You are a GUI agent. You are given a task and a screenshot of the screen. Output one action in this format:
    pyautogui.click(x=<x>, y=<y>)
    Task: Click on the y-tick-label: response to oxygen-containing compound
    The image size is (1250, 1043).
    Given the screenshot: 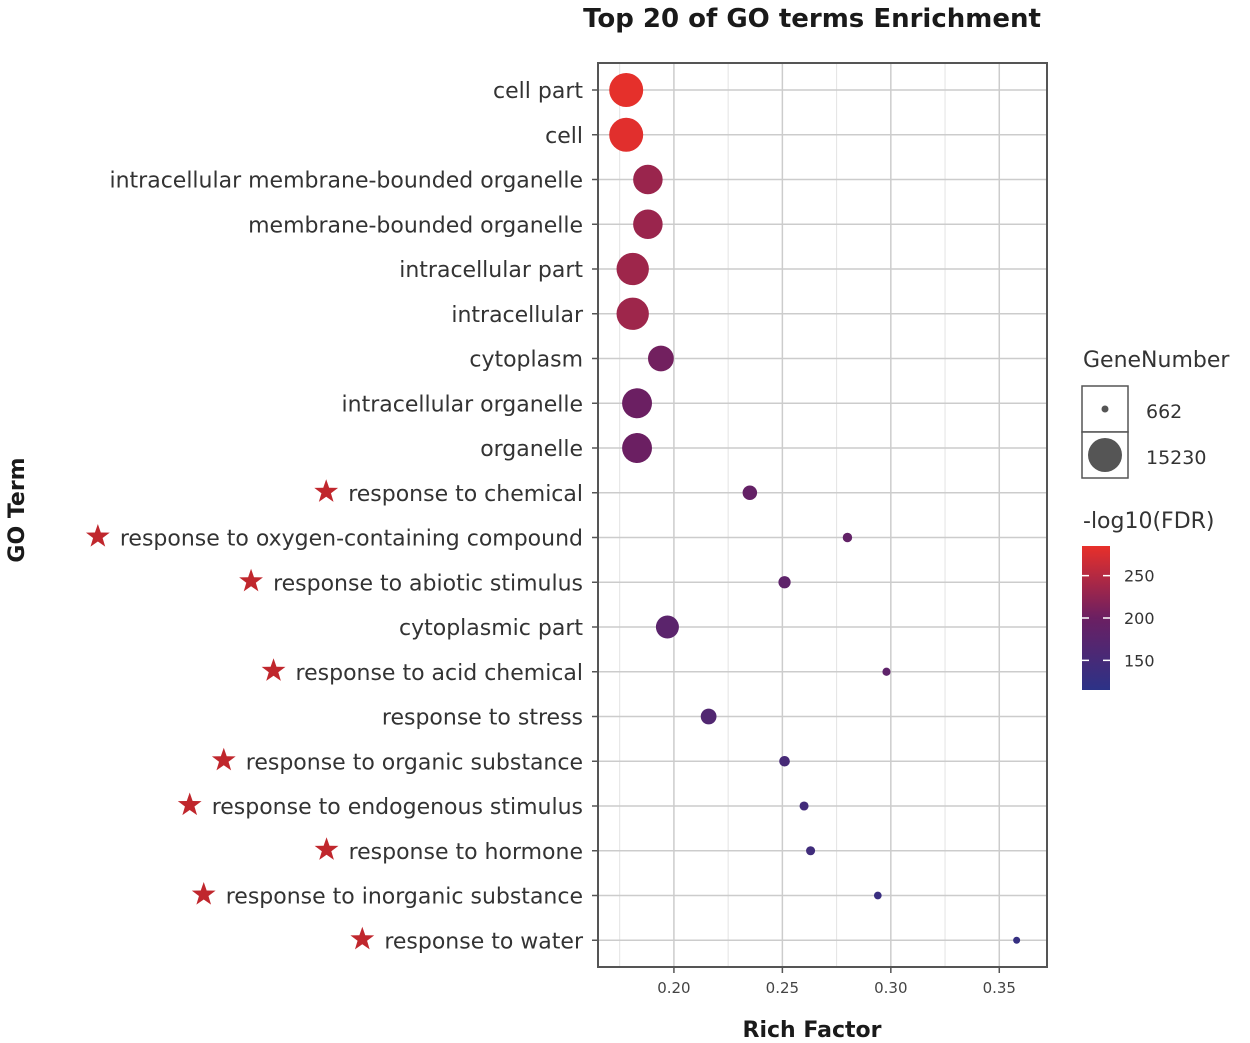 What is the action you would take?
    pyautogui.click(x=351, y=539)
    